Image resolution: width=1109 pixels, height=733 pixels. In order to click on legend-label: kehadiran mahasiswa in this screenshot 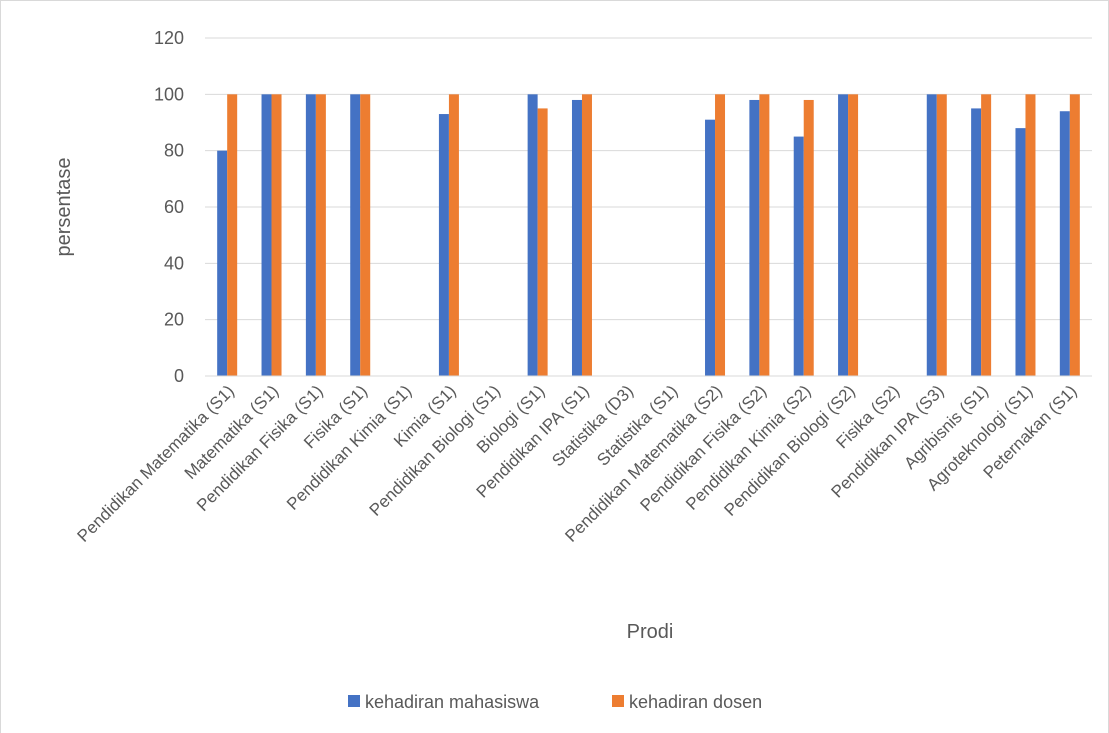, I will do `click(452, 702)`.